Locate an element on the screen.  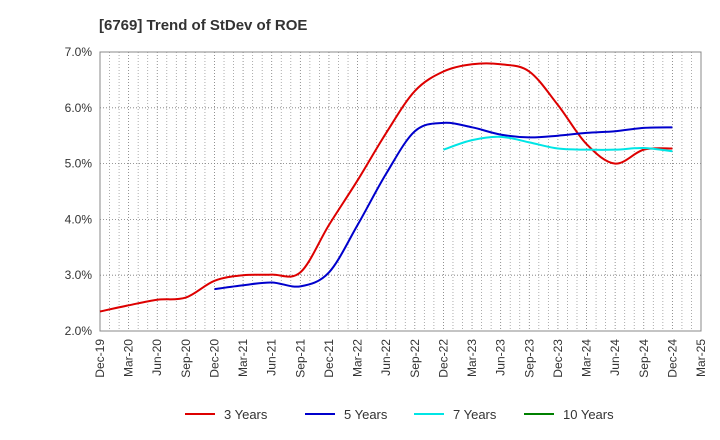
x-tick-label: Jun-22 is located at coordinates (386, 357).